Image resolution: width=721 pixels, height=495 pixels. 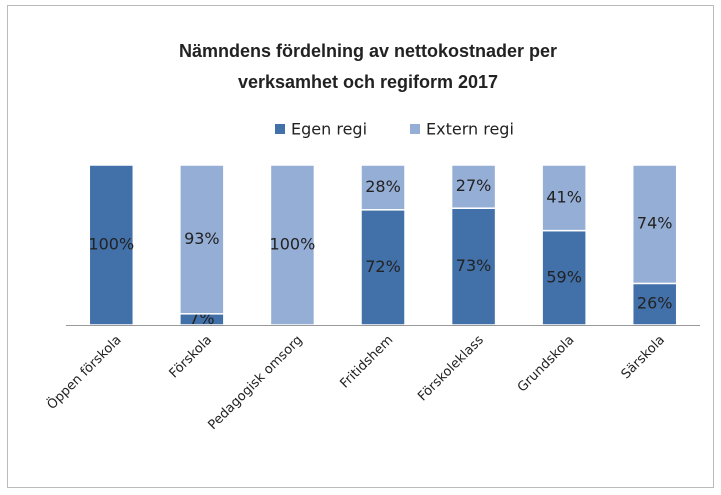 I want to click on data-label: 27%, so click(x=474, y=185).